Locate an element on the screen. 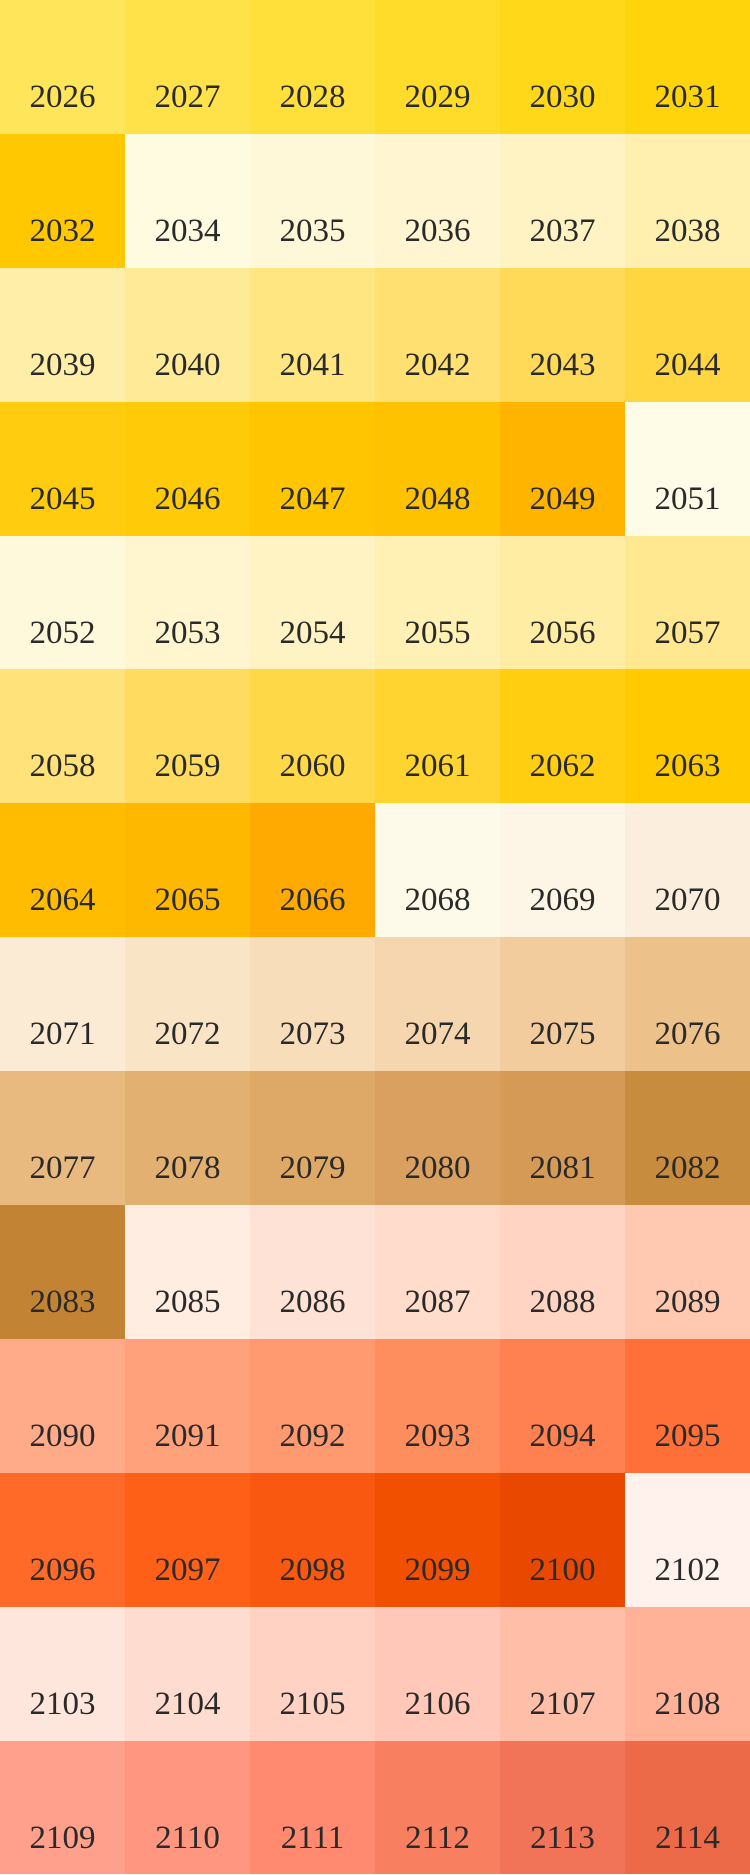  swatch-label: 2103 is located at coordinates (62, 1703).